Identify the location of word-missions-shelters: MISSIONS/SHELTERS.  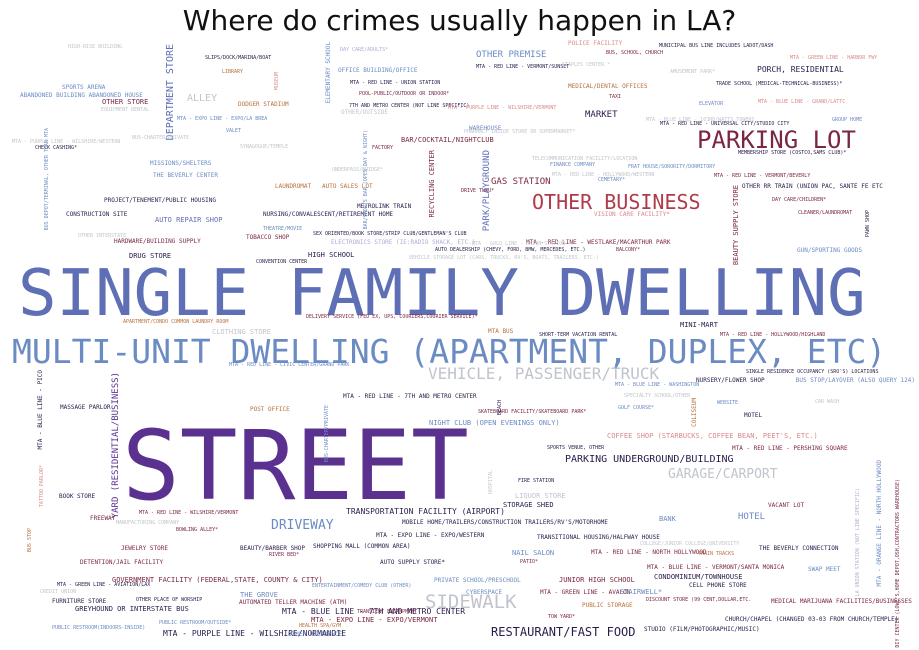
(181, 163).